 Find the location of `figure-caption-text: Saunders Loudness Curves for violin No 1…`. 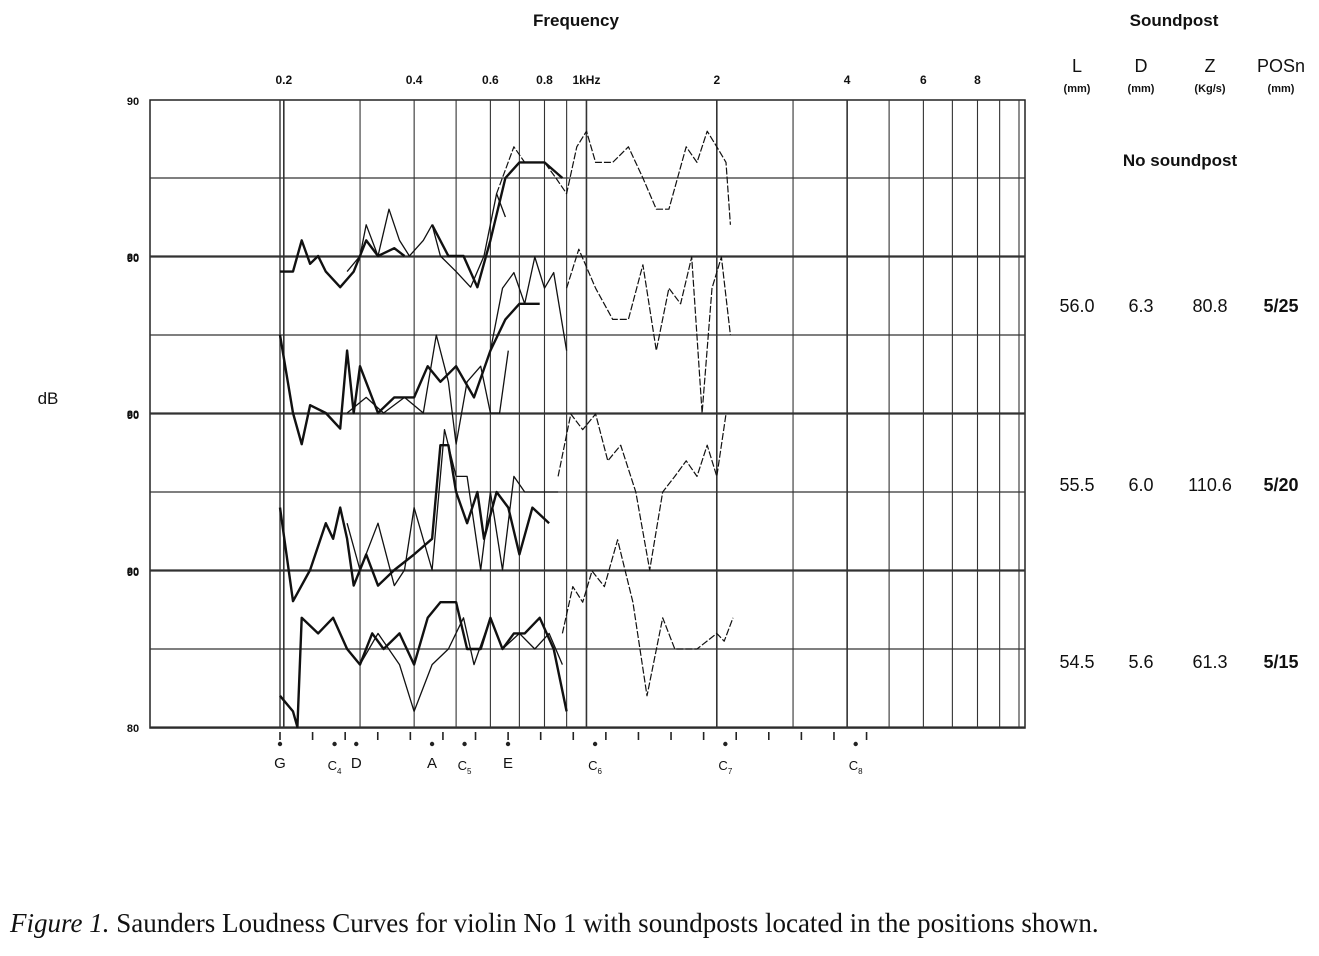

figure-caption-text: Saunders Loudness Curves for violin No 1… is located at coordinates (604, 923).